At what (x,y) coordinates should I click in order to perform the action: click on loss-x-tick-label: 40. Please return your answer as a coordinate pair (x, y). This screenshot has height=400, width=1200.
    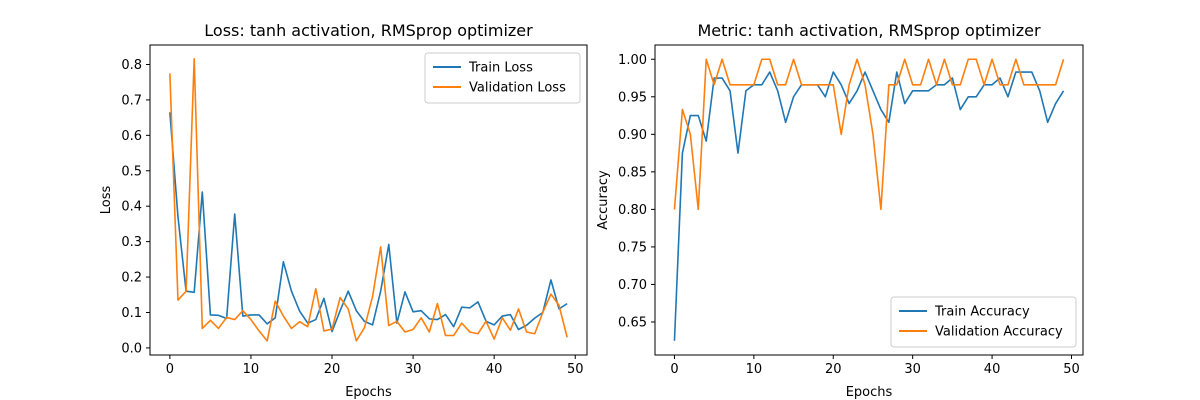
    Looking at the image, I should click on (494, 369).